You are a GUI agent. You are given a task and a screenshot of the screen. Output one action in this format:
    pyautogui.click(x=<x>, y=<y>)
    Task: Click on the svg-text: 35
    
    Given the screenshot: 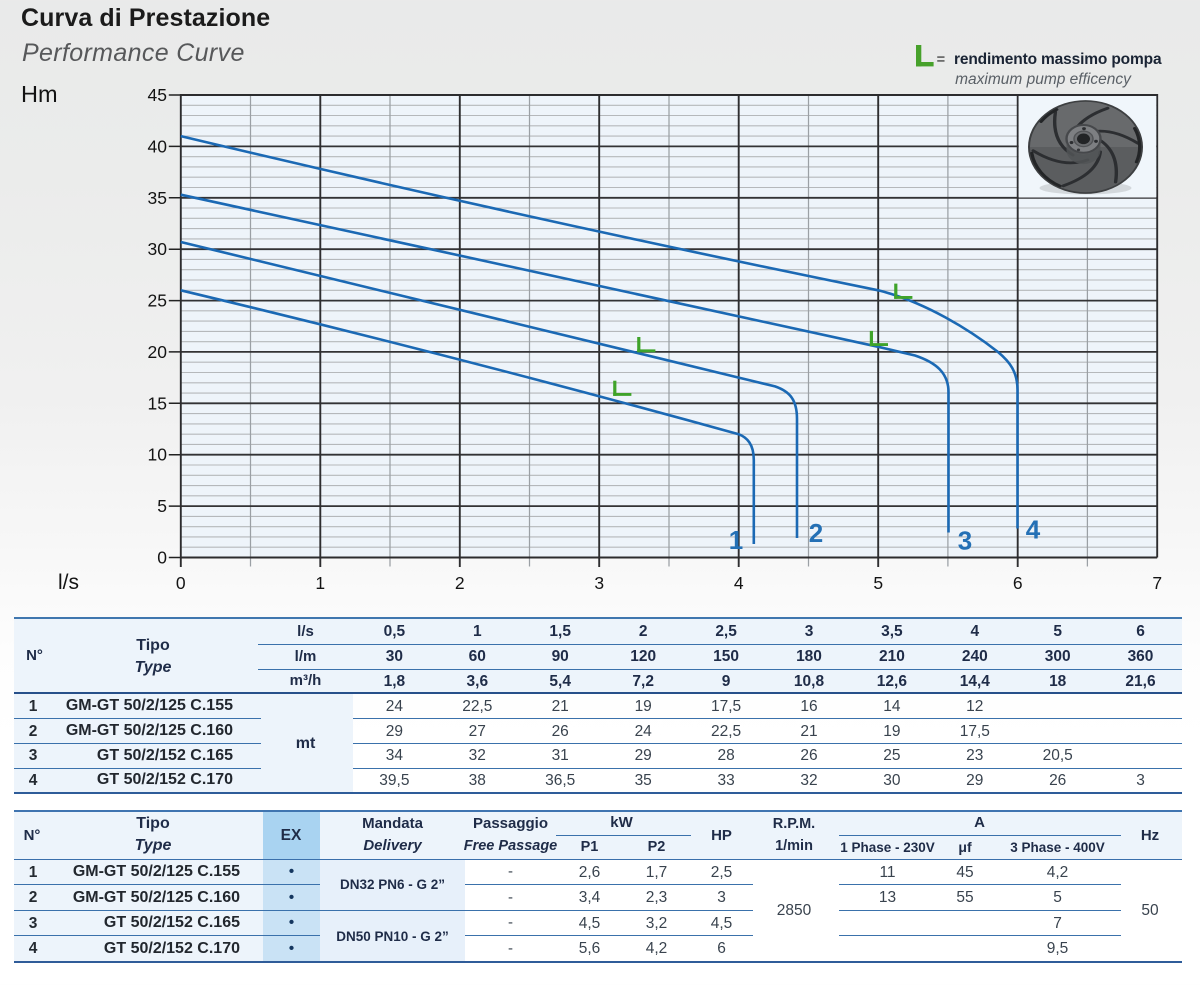 What is the action you would take?
    pyautogui.click(x=157, y=198)
    